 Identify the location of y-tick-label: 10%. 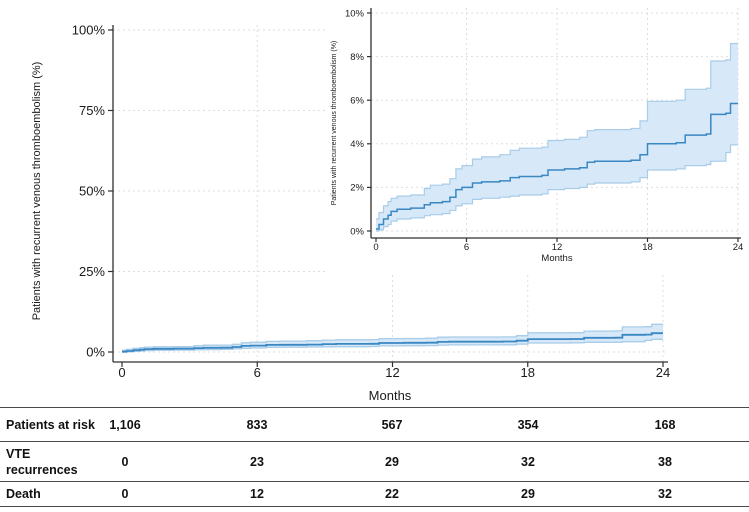
(355, 13).